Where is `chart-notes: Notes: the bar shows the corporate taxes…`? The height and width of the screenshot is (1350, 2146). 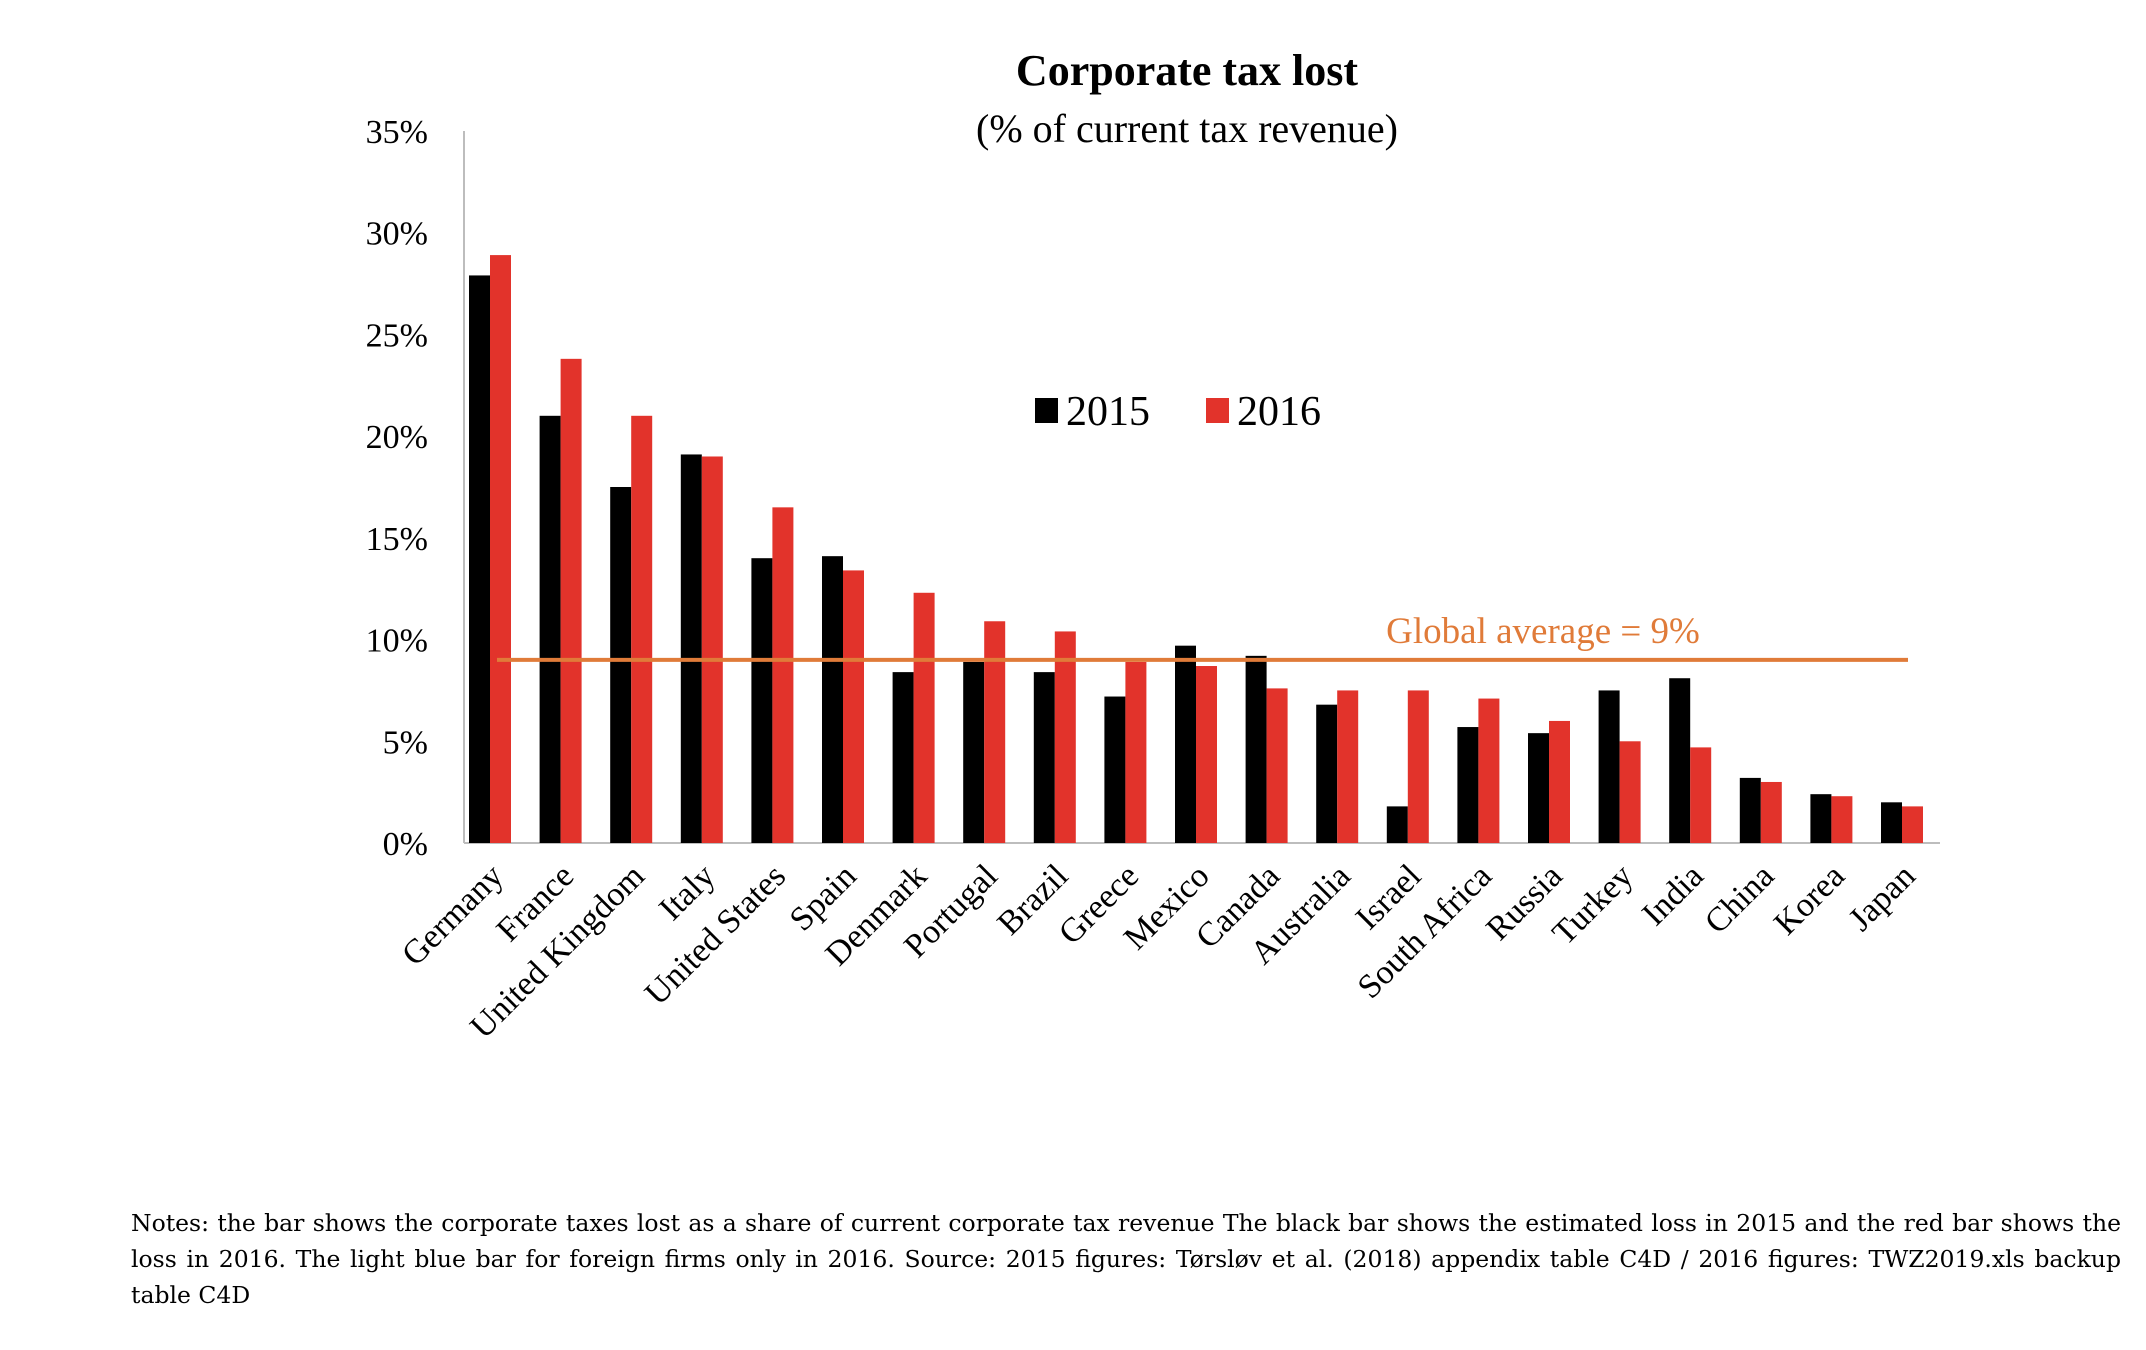 chart-notes: Notes: the bar shows the corporate taxes… is located at coordinates (1126, 1259).